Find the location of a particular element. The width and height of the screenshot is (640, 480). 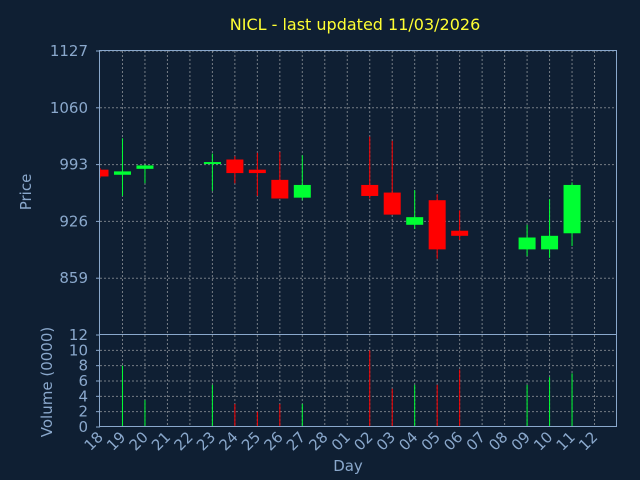

price-tick-label: 1060 is located at coordinates (69, 108).